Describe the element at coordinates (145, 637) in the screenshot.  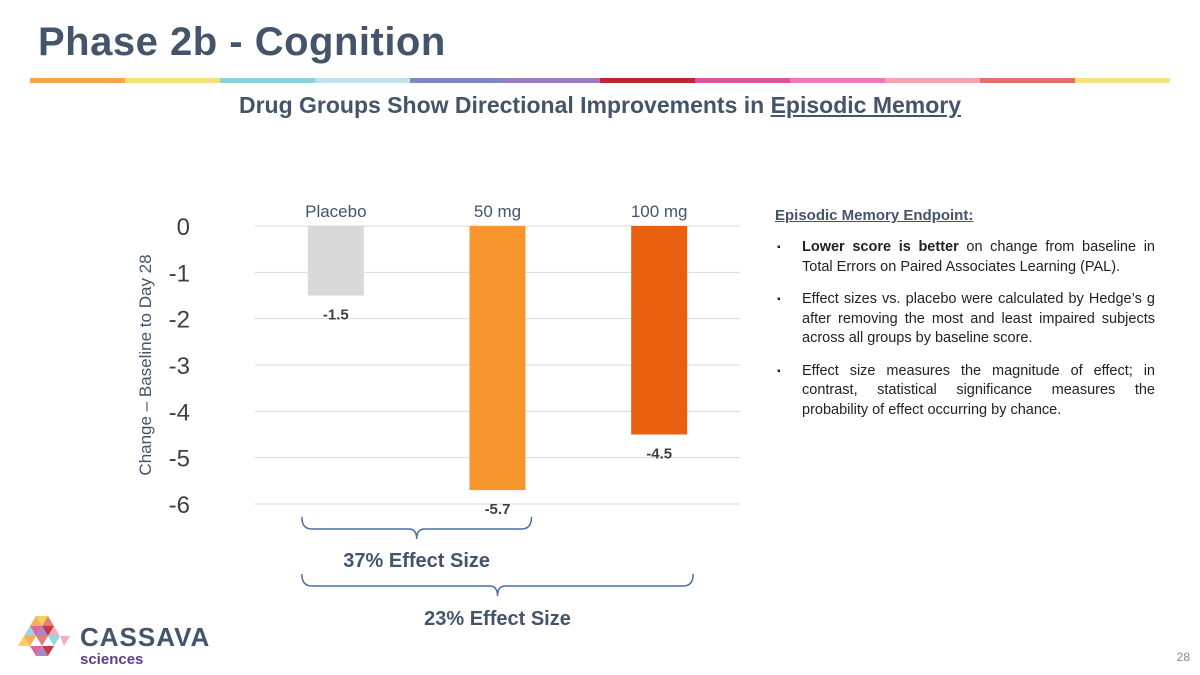
I see `logo-name-primary: CASSAVA` at that location.